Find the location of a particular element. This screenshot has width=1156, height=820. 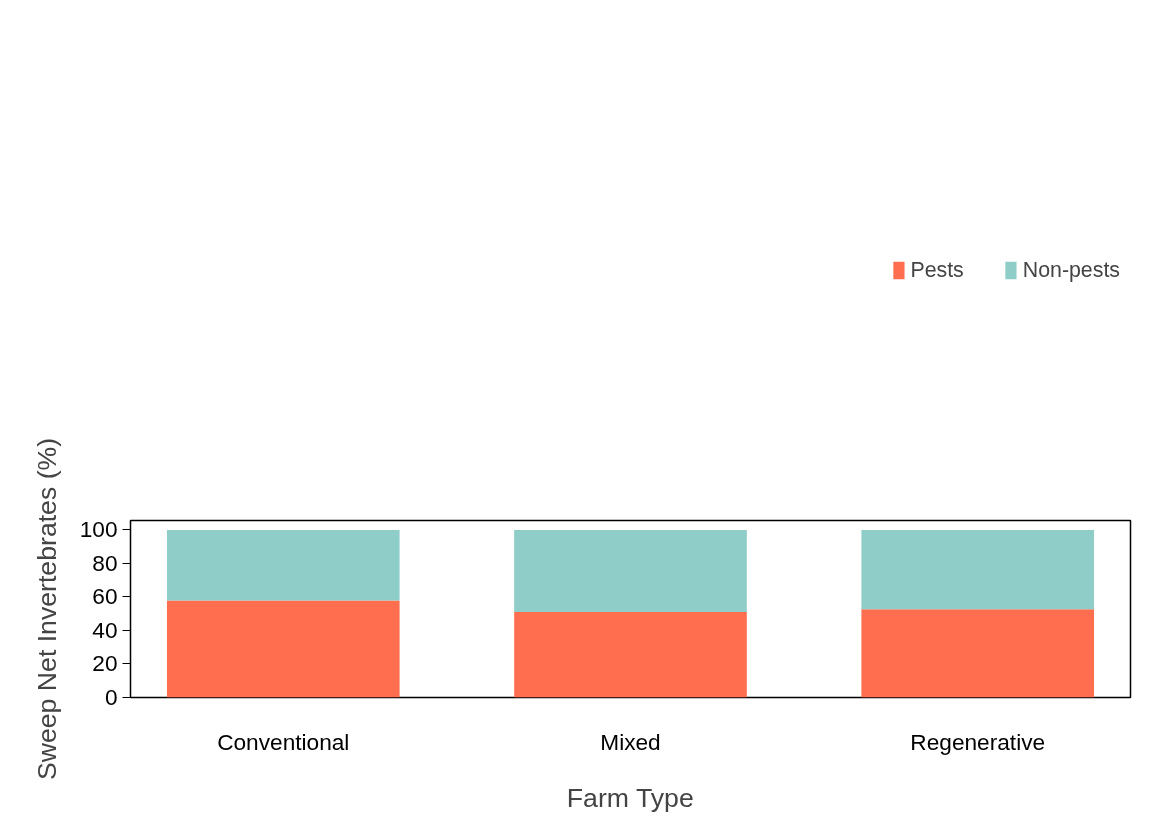

x-tick-label: Mixed is located at coordinates (630, 741).